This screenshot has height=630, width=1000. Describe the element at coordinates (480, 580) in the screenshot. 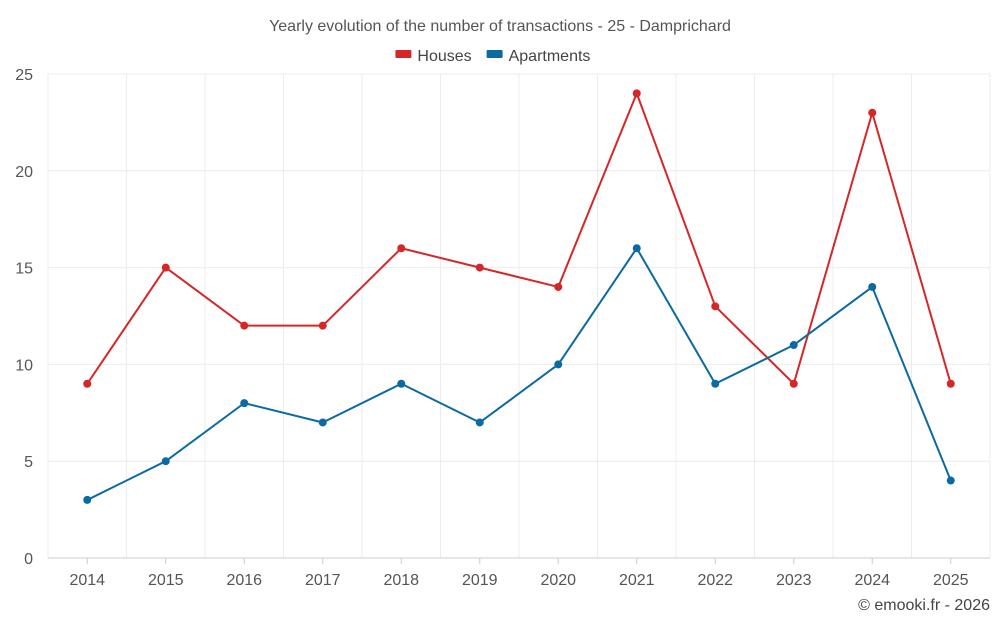

I see `x-tick-label: 2019` at that location.